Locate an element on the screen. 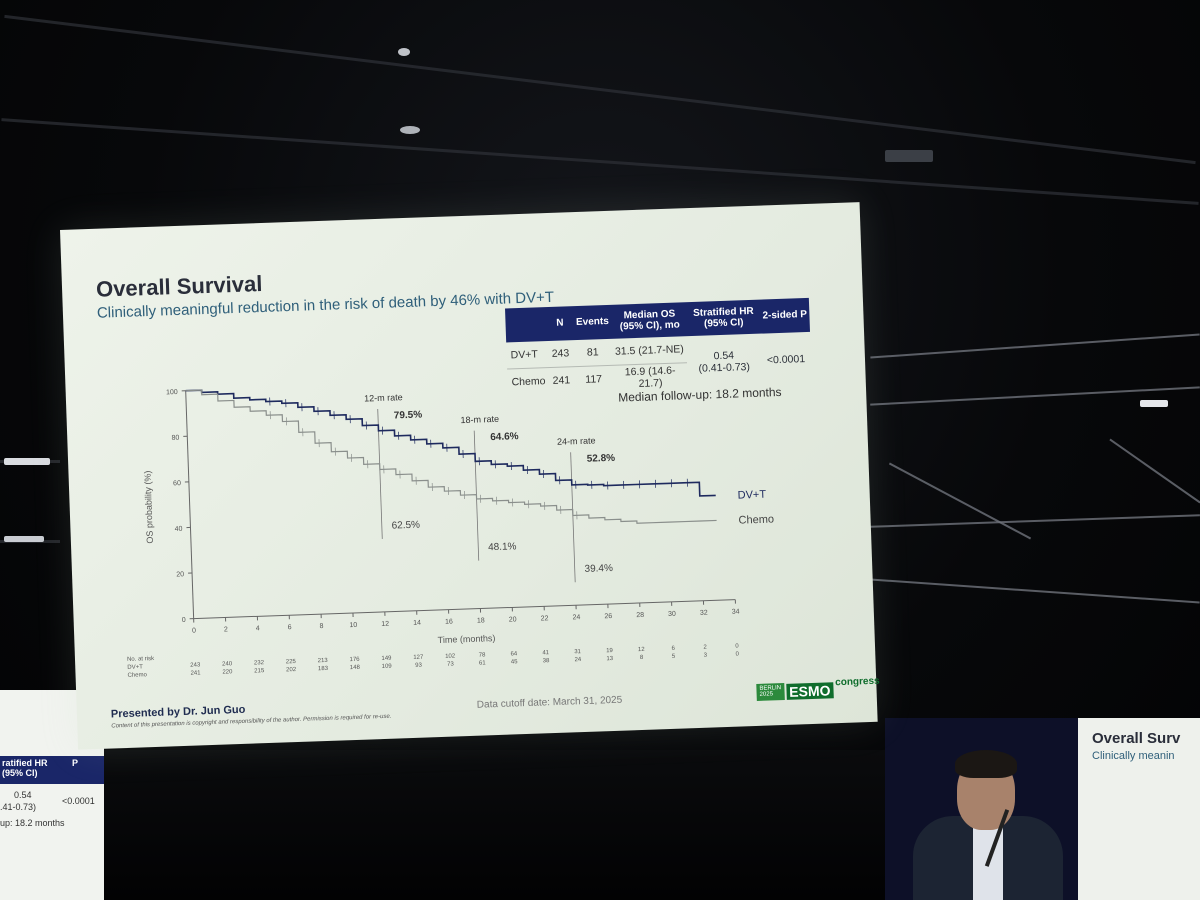  side-value: .41-0.73) is located at coordinates (18, 807).